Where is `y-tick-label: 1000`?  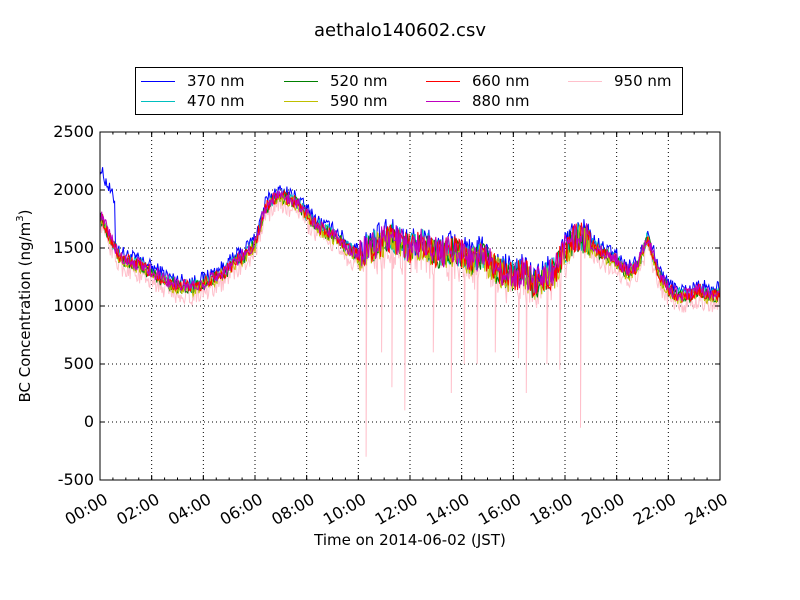 y-tick-label: 1000 is located at coordinates (73, 305).